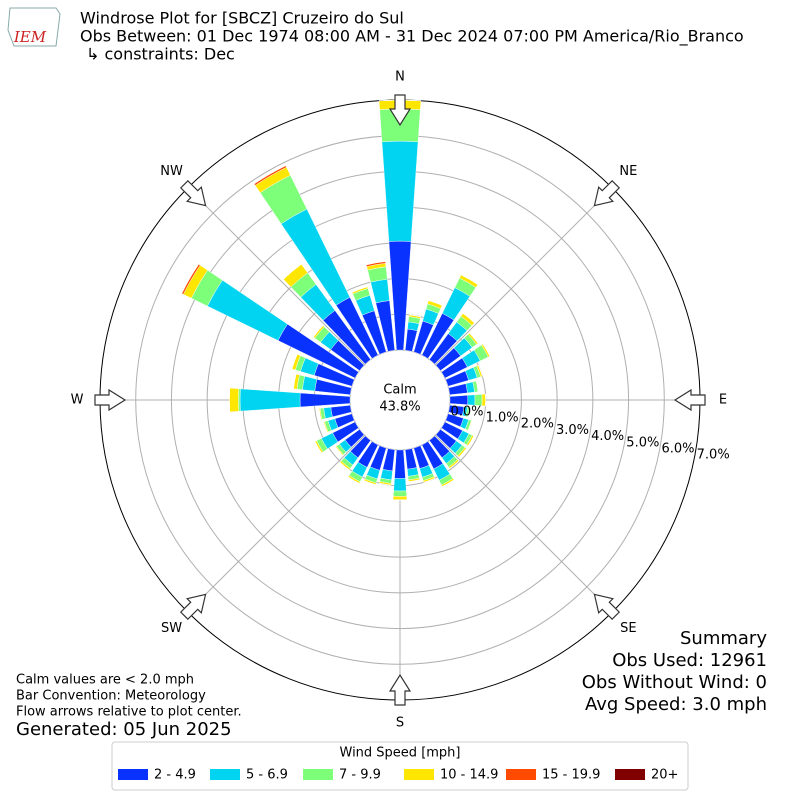 The height and width of the screenshot is (800, 800). I want to click on title: Windrose Plot for [SBCZ] Cruzeiro do Sul, so click(242, 18).